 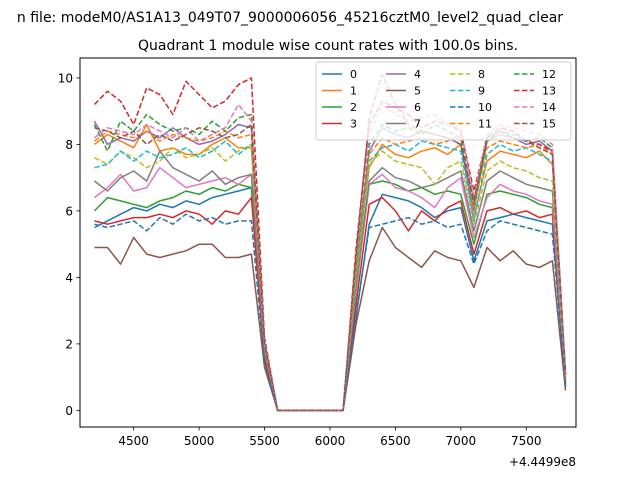 What do you see at coordinates (417, 107) in the screenshot?
I see `legend-label-6: 6` at bounding box center [417, 107].